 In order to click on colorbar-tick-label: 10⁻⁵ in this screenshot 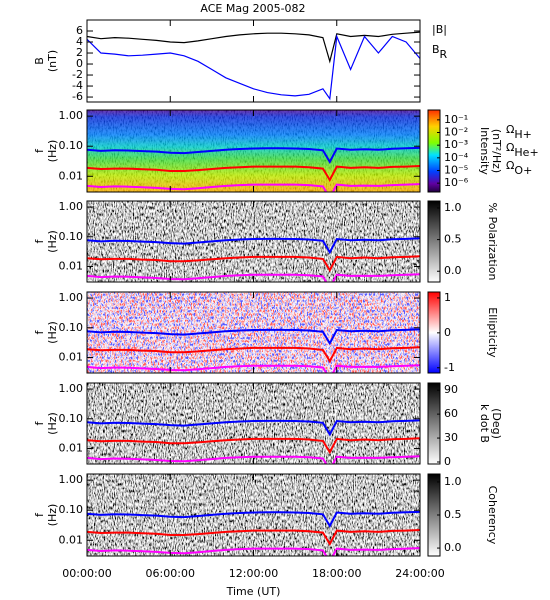, I will do `click(456, 169)`.